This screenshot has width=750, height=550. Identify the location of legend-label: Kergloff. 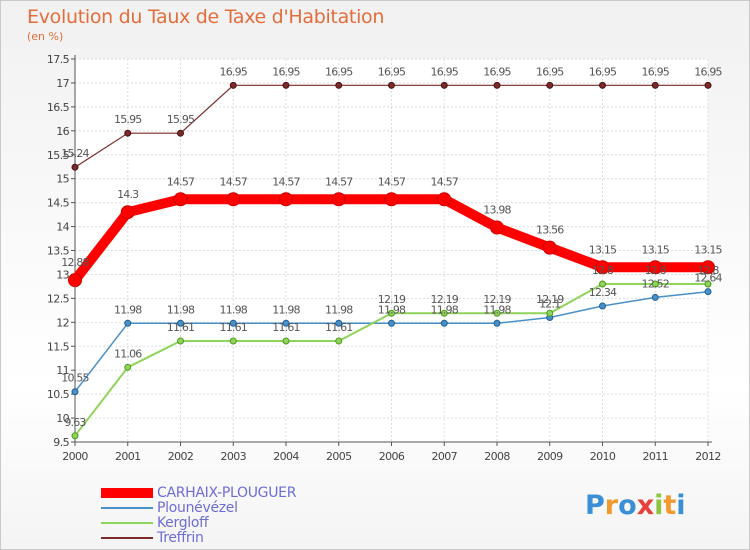
(183, 523).